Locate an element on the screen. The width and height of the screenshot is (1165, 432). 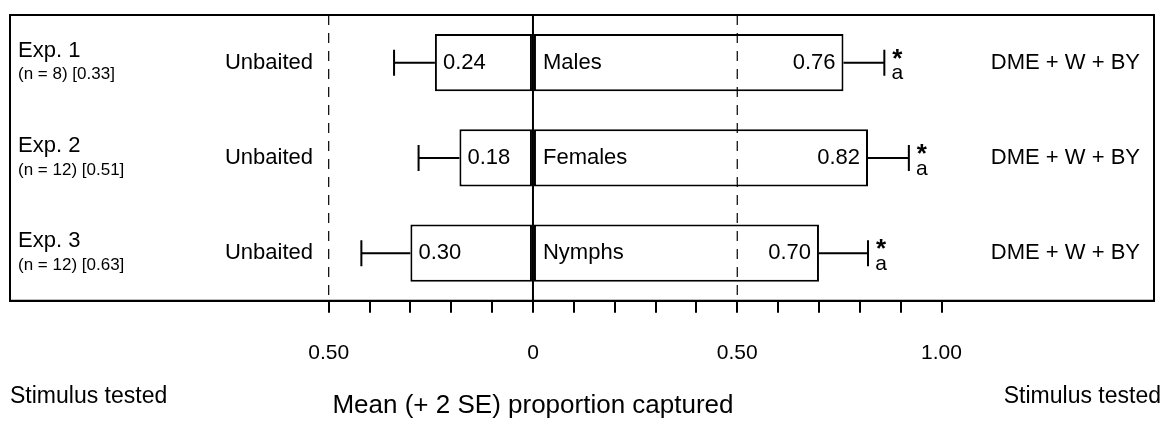
y-tick-label: Exp. 3 (n = 12) [0.63] is located at coordinates (71, 250).